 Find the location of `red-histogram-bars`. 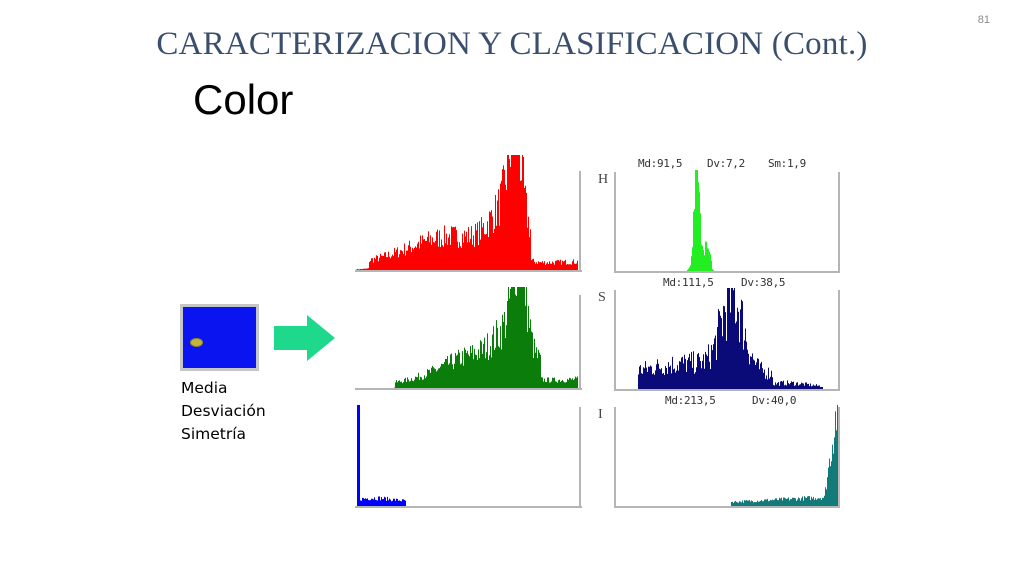

red-histogram-bars is located at coordinates (467, 213).